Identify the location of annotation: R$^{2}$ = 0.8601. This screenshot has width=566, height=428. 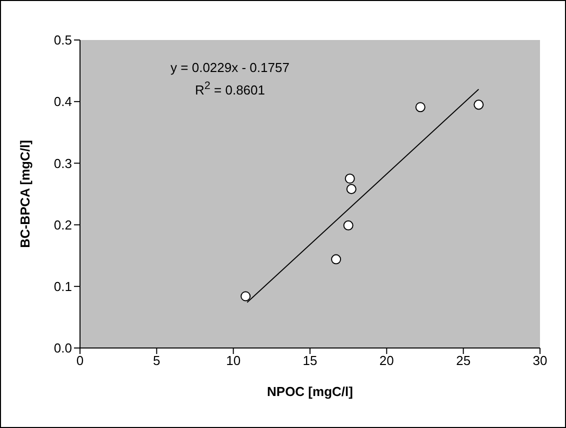
(230, 89).